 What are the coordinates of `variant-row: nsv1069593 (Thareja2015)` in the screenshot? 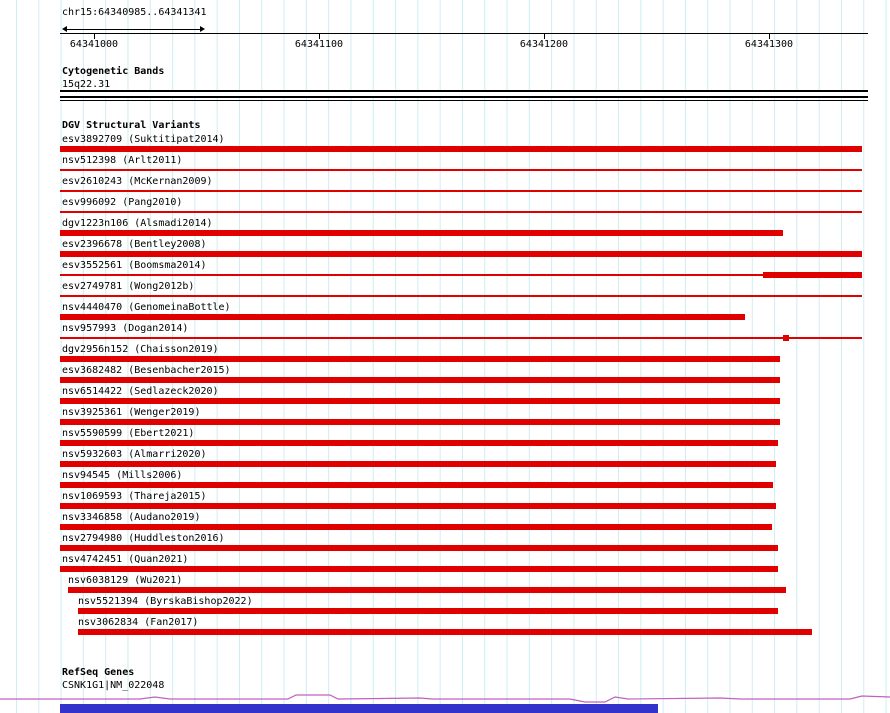 It's located at (445, 501).